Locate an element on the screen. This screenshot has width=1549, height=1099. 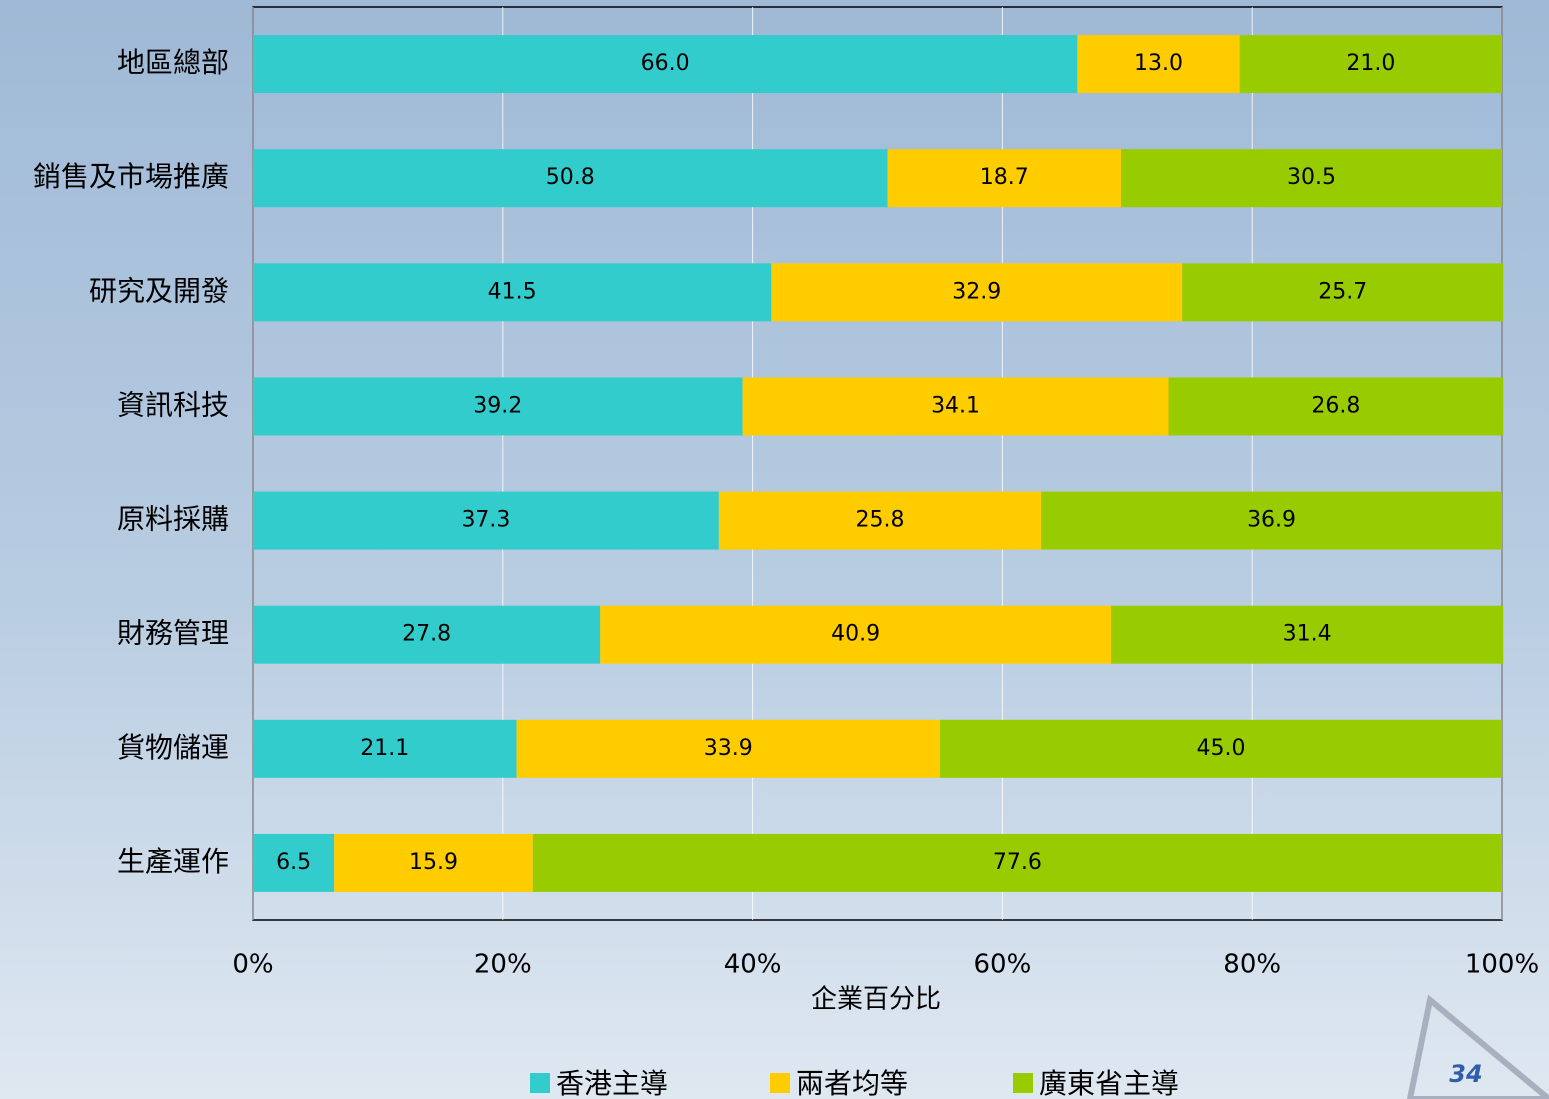
data-label: 18.7 is located at coordinates (1004, 177).